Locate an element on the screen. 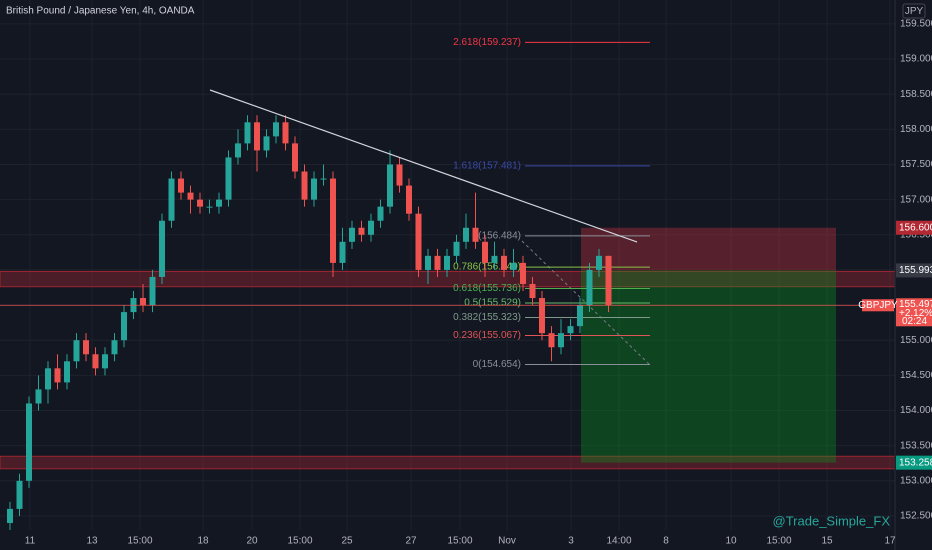 This screenshot has width=932, height=550. x-tick-label: 3 is located at coordinates (571, 541).